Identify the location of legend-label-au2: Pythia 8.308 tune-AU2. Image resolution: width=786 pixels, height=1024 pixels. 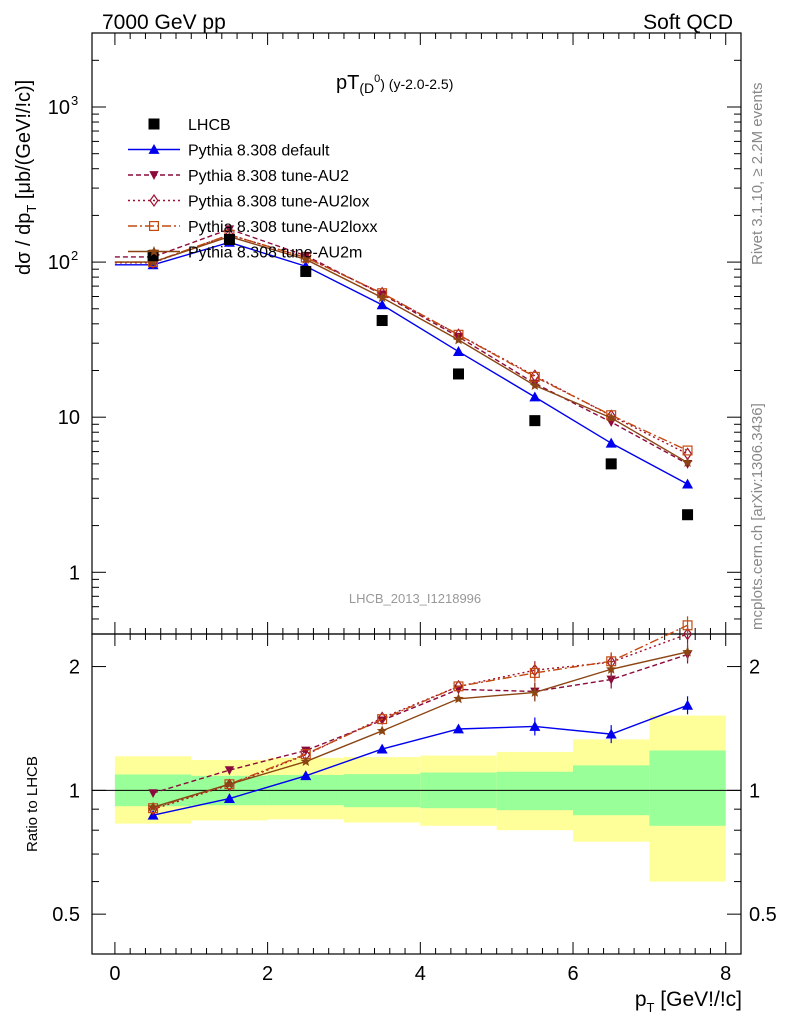
(268, 176).